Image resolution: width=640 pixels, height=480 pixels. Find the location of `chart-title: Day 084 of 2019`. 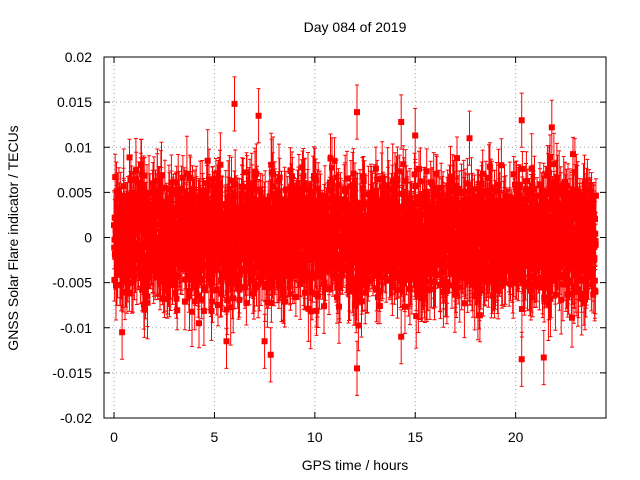

chart-title: Day 084 of 2019 is located at coordinates (355, 27).